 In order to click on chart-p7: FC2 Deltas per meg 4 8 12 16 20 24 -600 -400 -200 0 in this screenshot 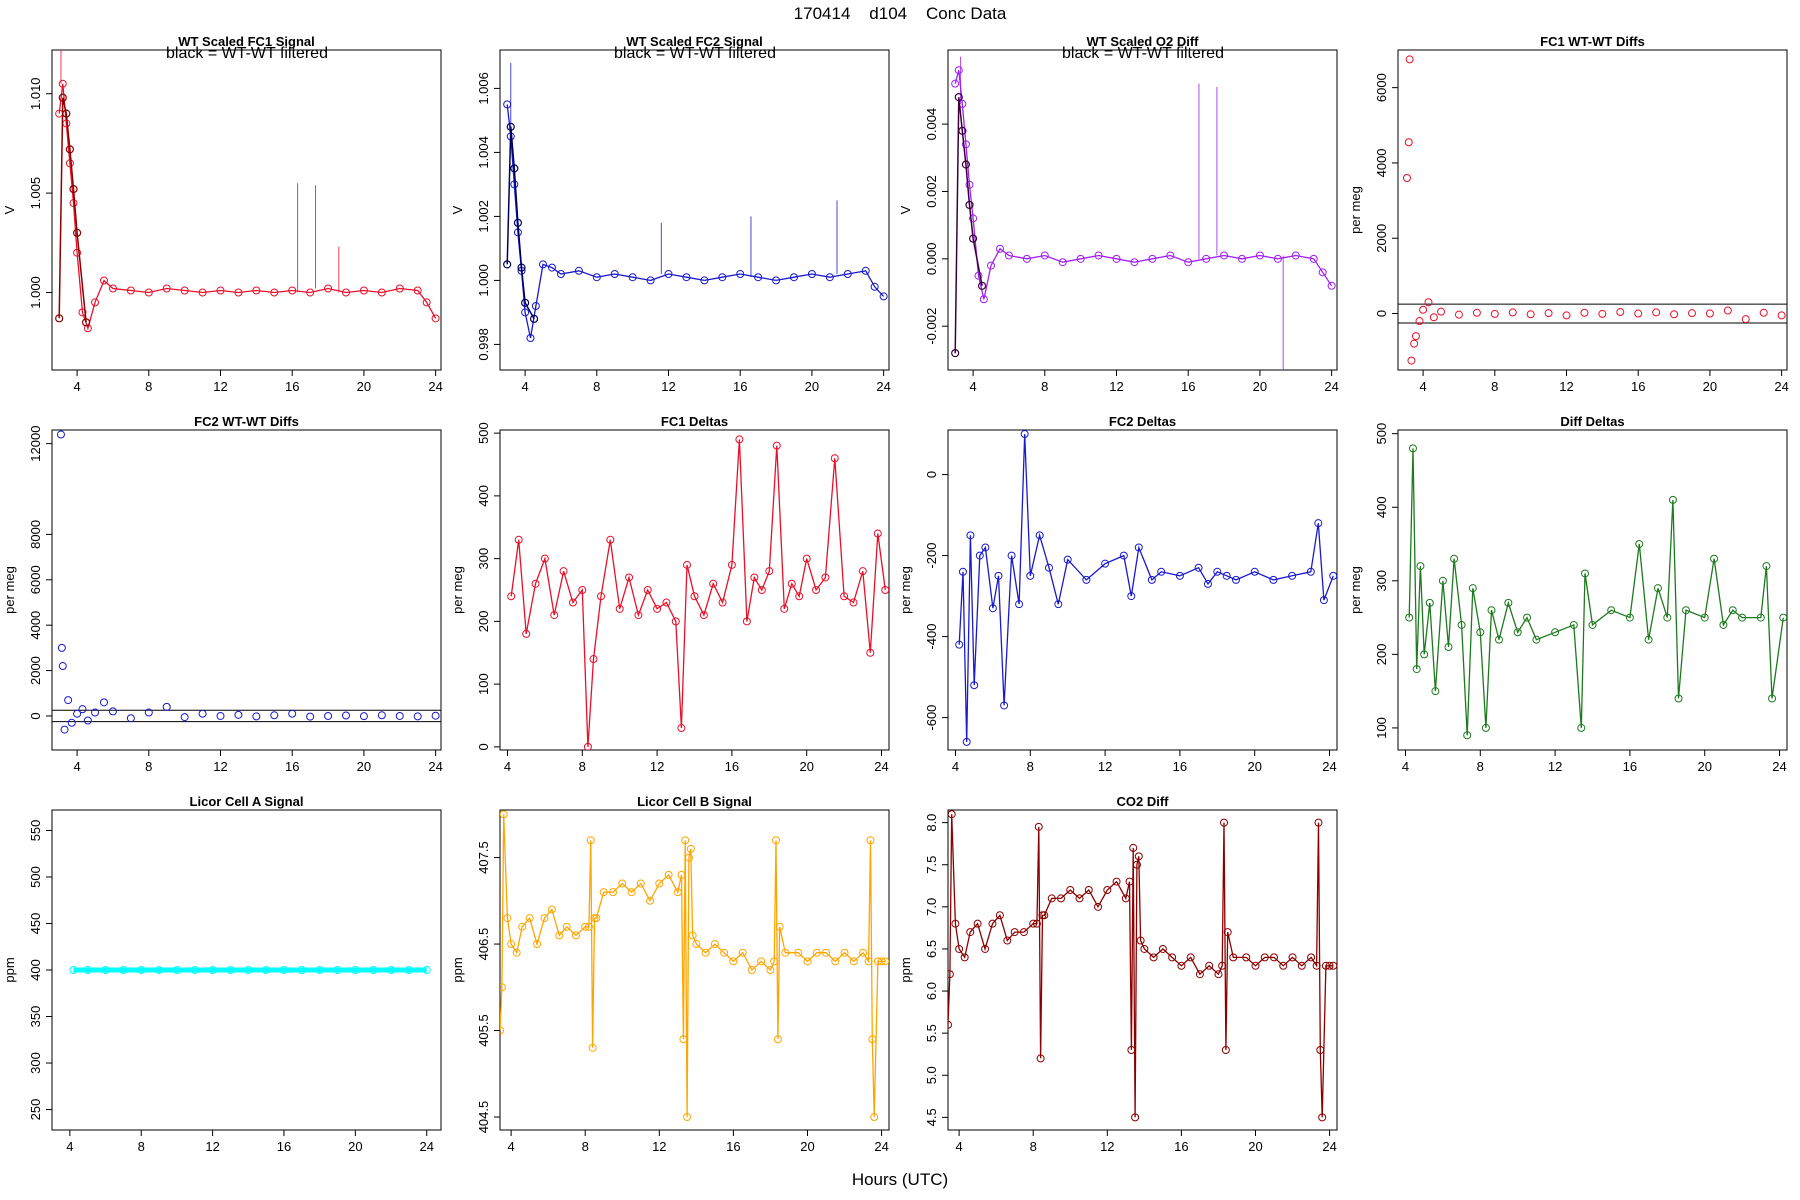, I will do `click(1118, 594)`.